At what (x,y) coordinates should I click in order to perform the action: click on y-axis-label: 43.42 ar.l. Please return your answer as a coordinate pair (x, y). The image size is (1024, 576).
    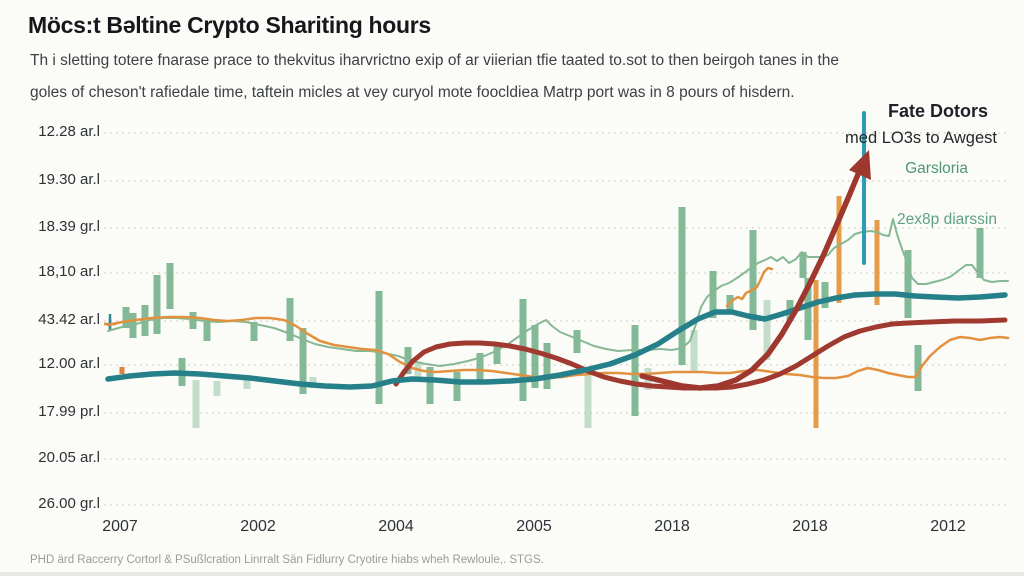
    Looking at the image, I should click on (69, 319).